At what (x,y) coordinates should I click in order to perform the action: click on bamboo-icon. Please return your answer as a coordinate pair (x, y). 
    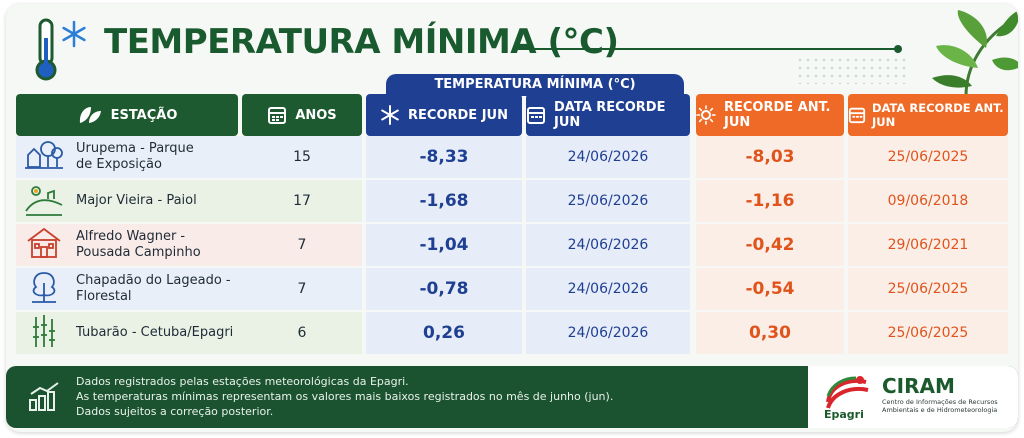
    Looking at the image, I should click on (44, 333).